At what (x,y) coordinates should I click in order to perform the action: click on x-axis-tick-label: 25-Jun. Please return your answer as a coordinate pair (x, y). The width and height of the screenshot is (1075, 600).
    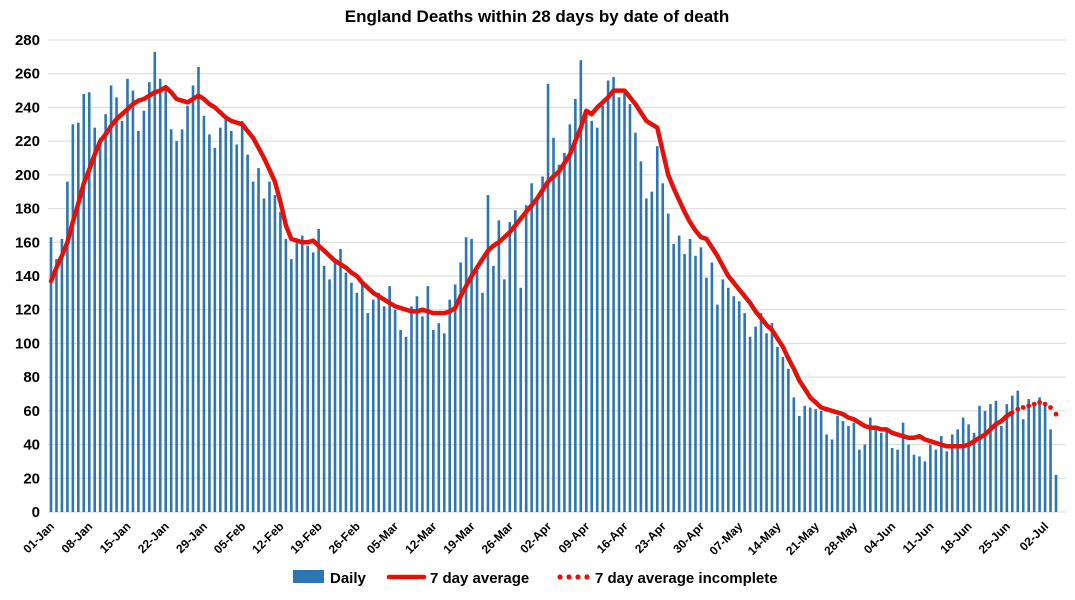
    Looking at the image, I should click on (994, 537).